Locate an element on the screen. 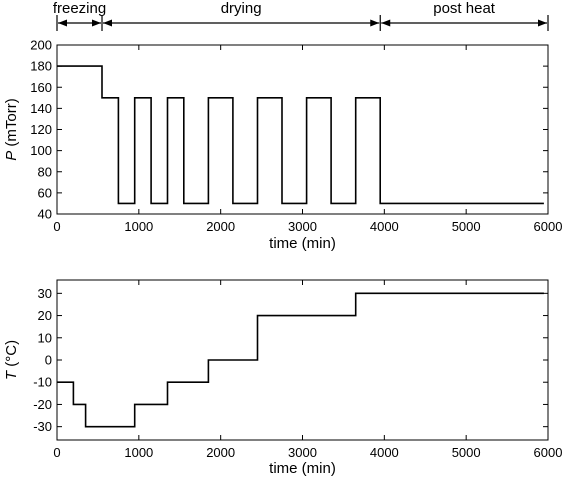 This screenshot has width=567, height=483. y-tick-label: -30 is located at coordinates (42, 426).